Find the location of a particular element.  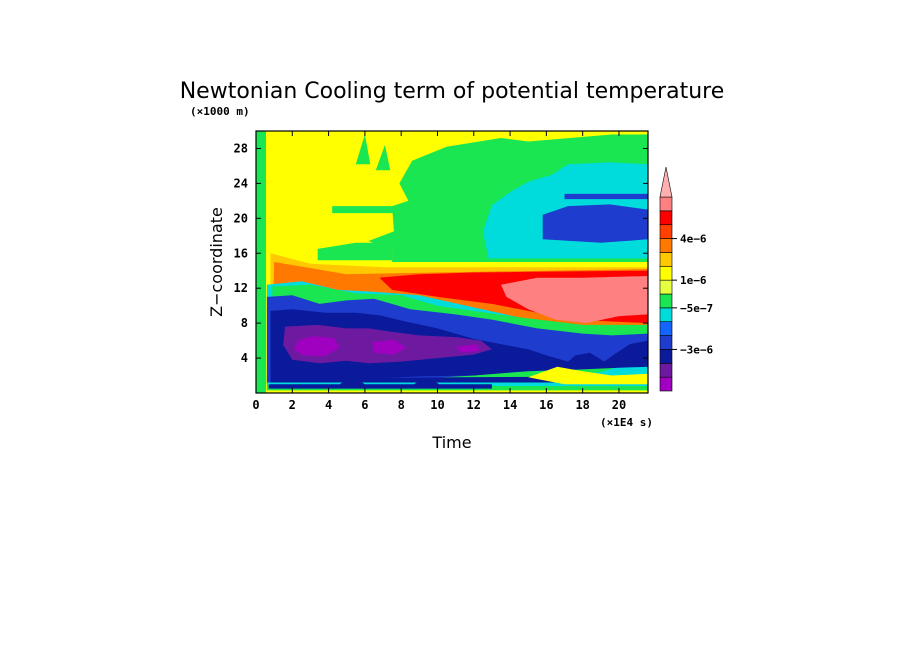

y-tick-label: 8 is located at coordinates (244, 323).